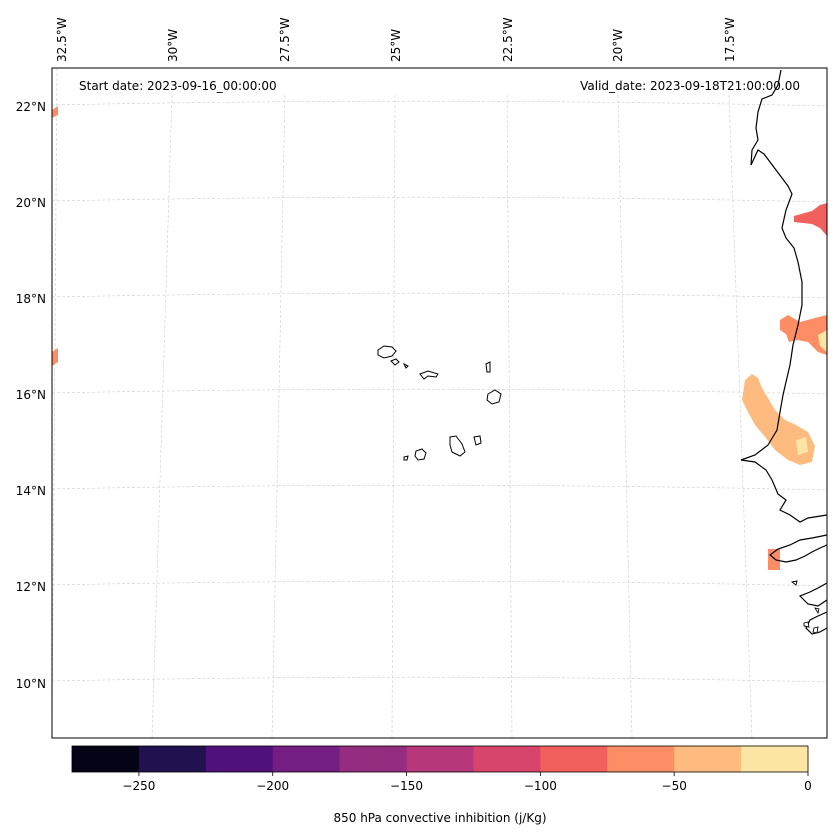 The image size is (837, 836). Describe the element at coordinates (31, 107) in the screenshot. I see `lat-label: 22°N` at that location.